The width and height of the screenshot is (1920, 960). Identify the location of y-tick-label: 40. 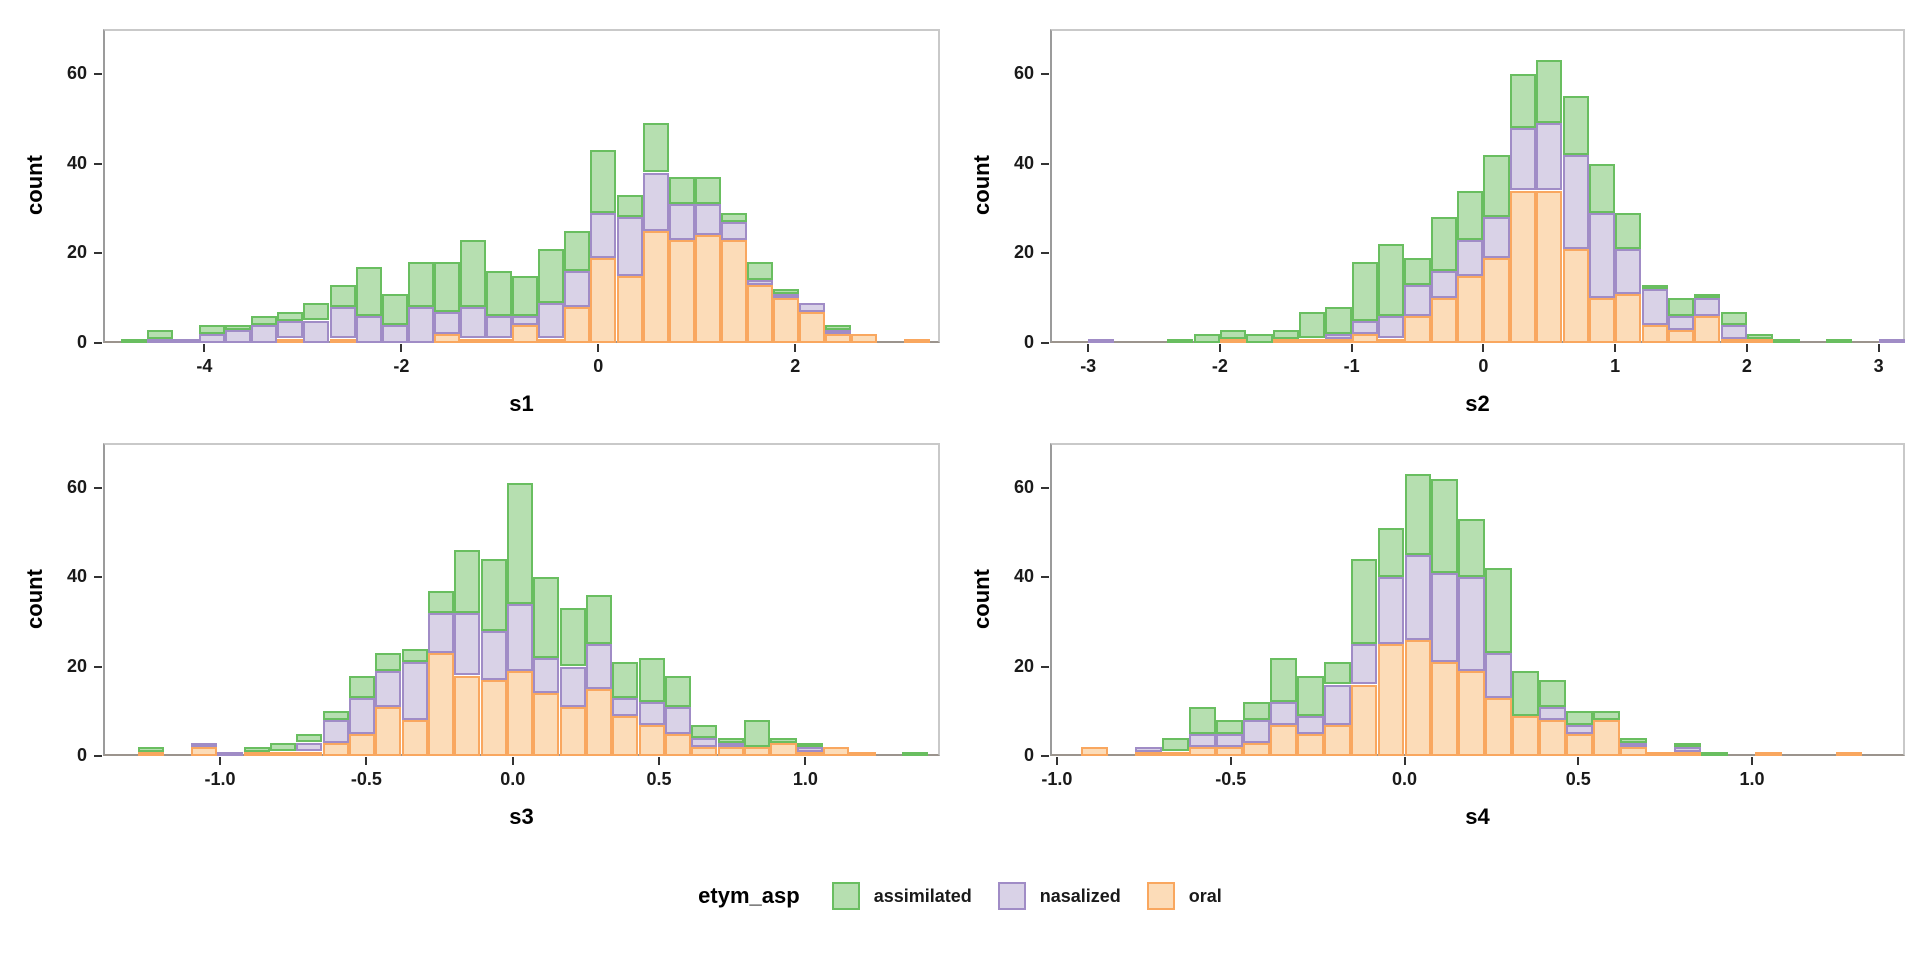
(1023, 576).